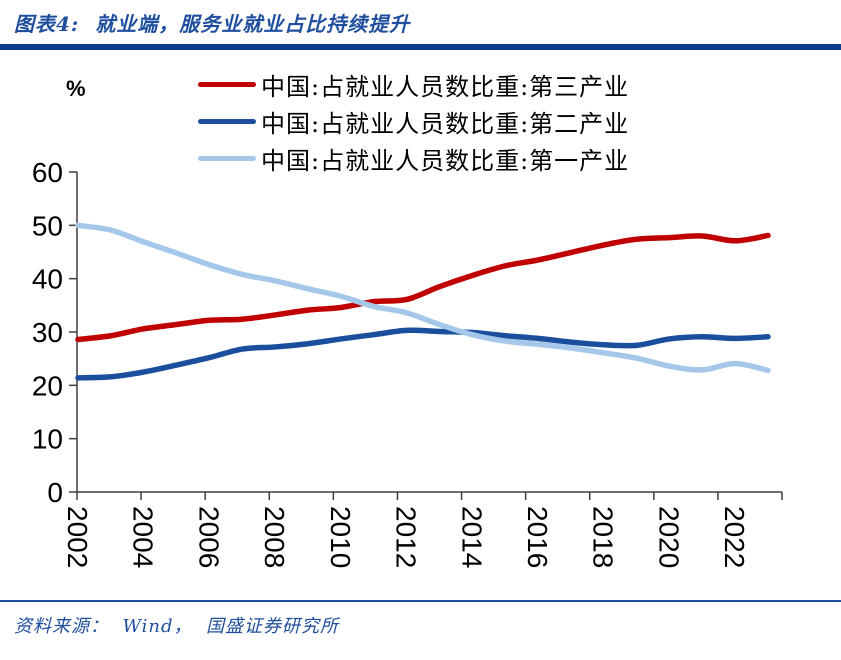  I want to click on y-tick-label: 10, so click(47, 439).